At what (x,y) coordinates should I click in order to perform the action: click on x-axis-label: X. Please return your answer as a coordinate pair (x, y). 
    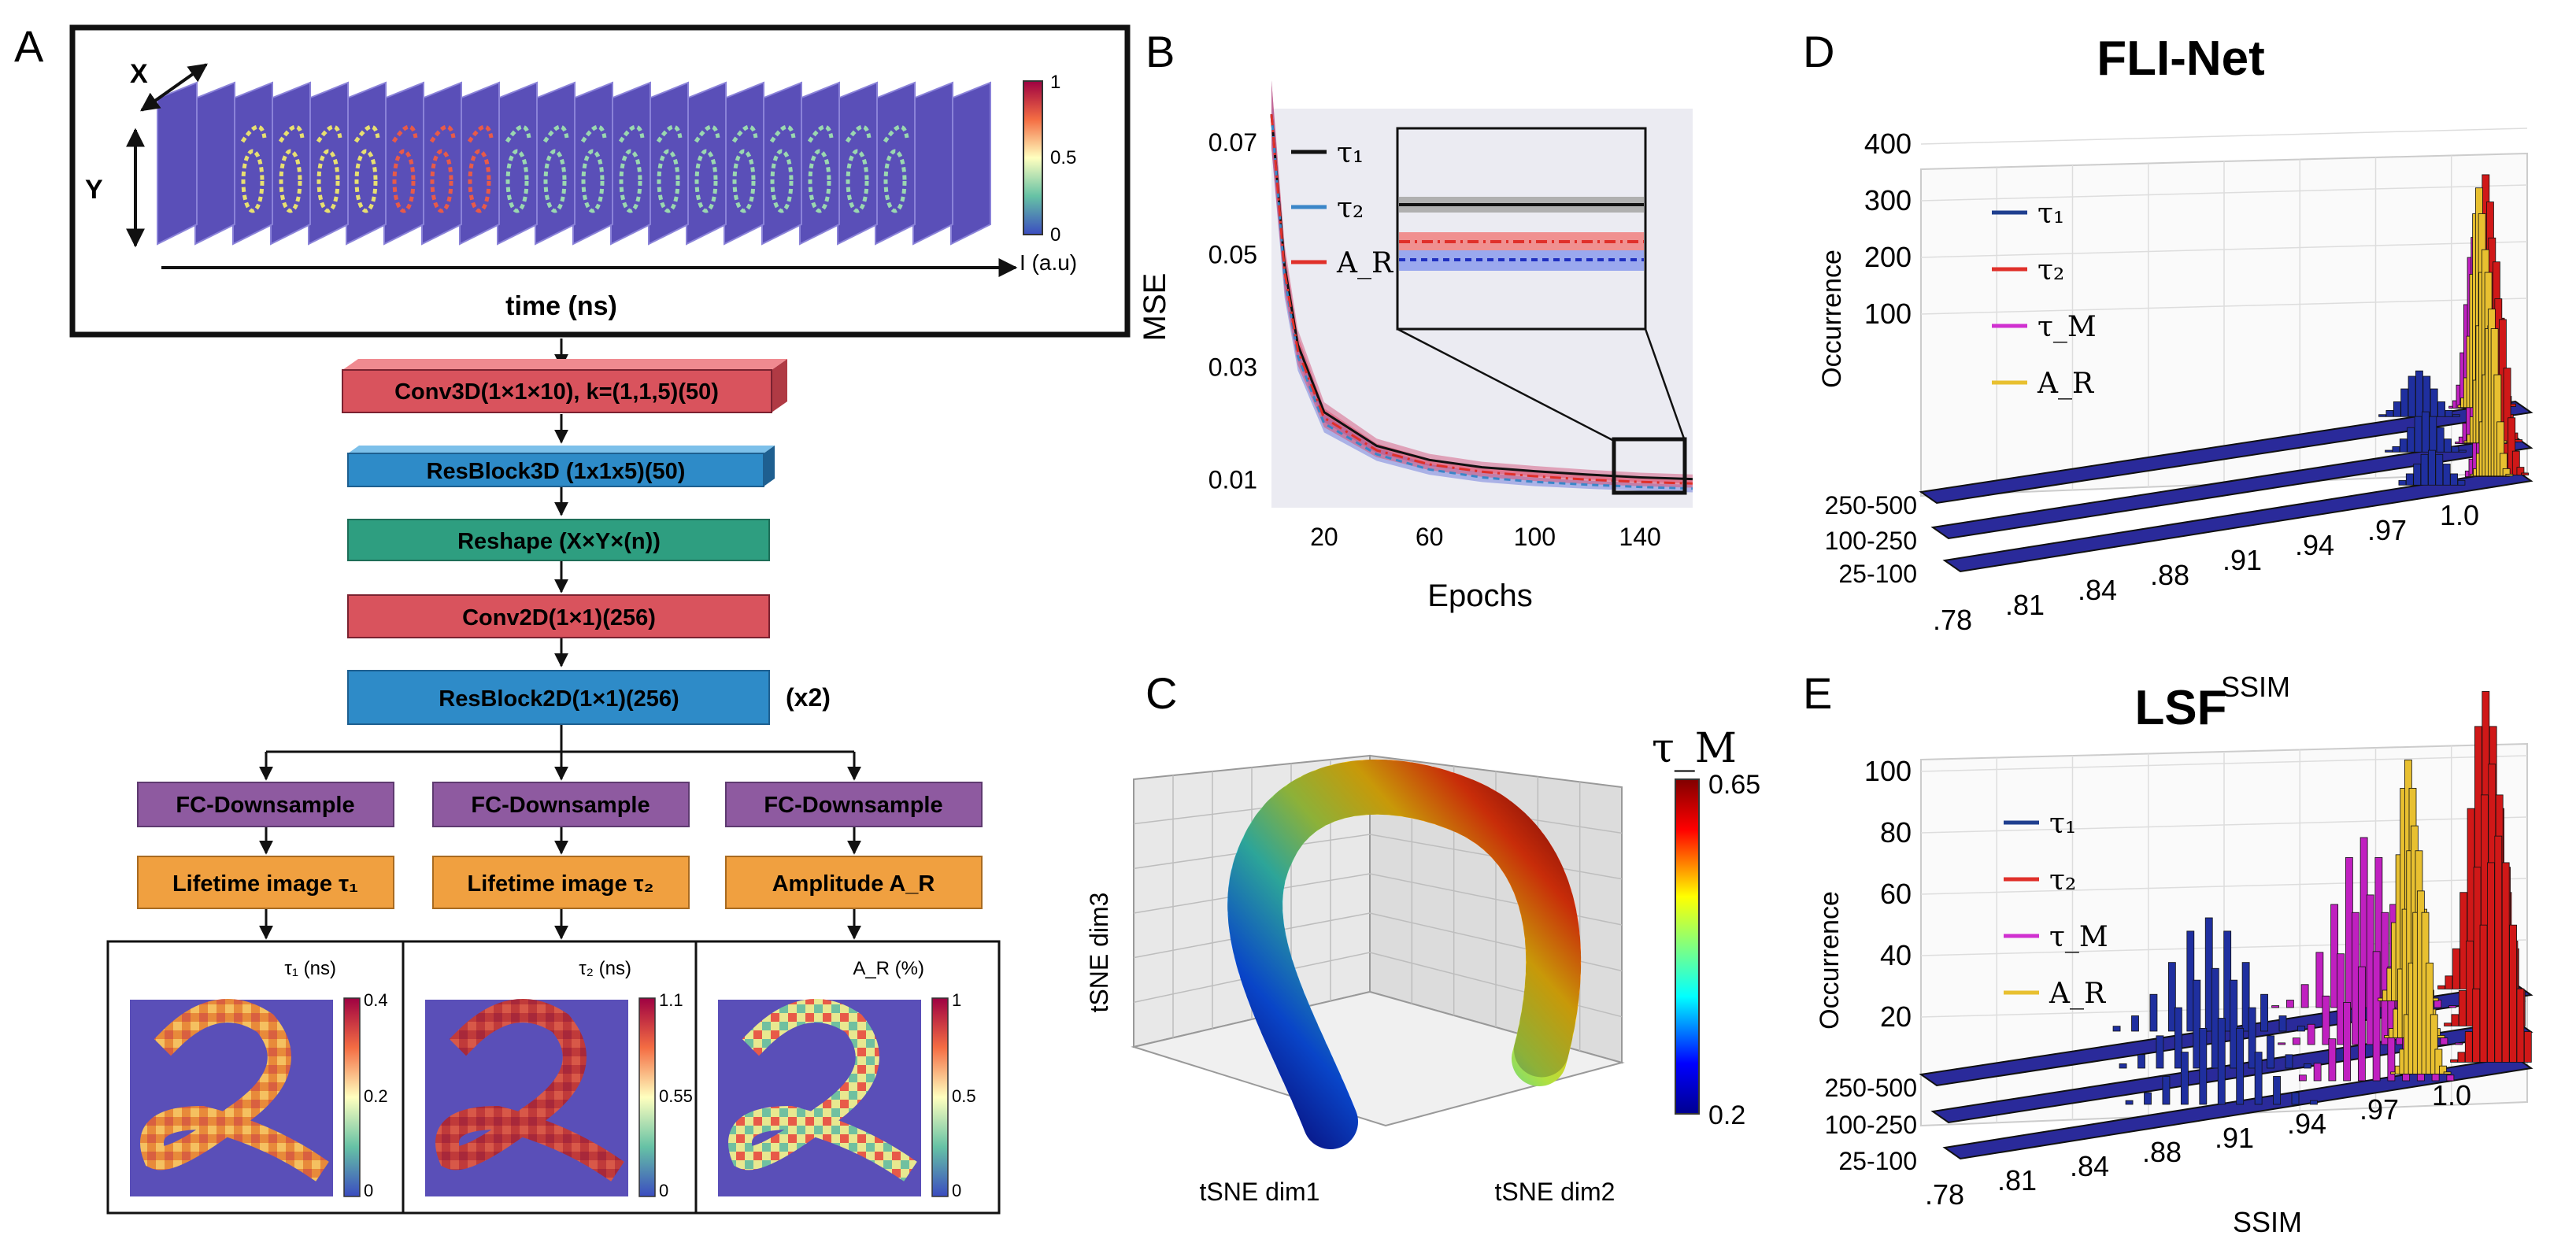
    Looking at the image, I should click on (139, 74).